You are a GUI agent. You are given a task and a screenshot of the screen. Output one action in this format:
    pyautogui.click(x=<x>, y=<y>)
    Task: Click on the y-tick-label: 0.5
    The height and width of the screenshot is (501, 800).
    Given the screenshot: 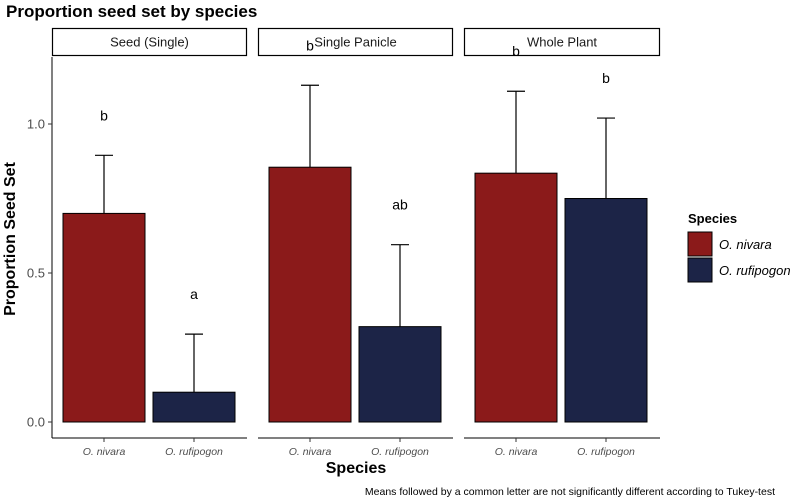 What is the action you would take?
    pyautogui.click(x=36, y=273)
    